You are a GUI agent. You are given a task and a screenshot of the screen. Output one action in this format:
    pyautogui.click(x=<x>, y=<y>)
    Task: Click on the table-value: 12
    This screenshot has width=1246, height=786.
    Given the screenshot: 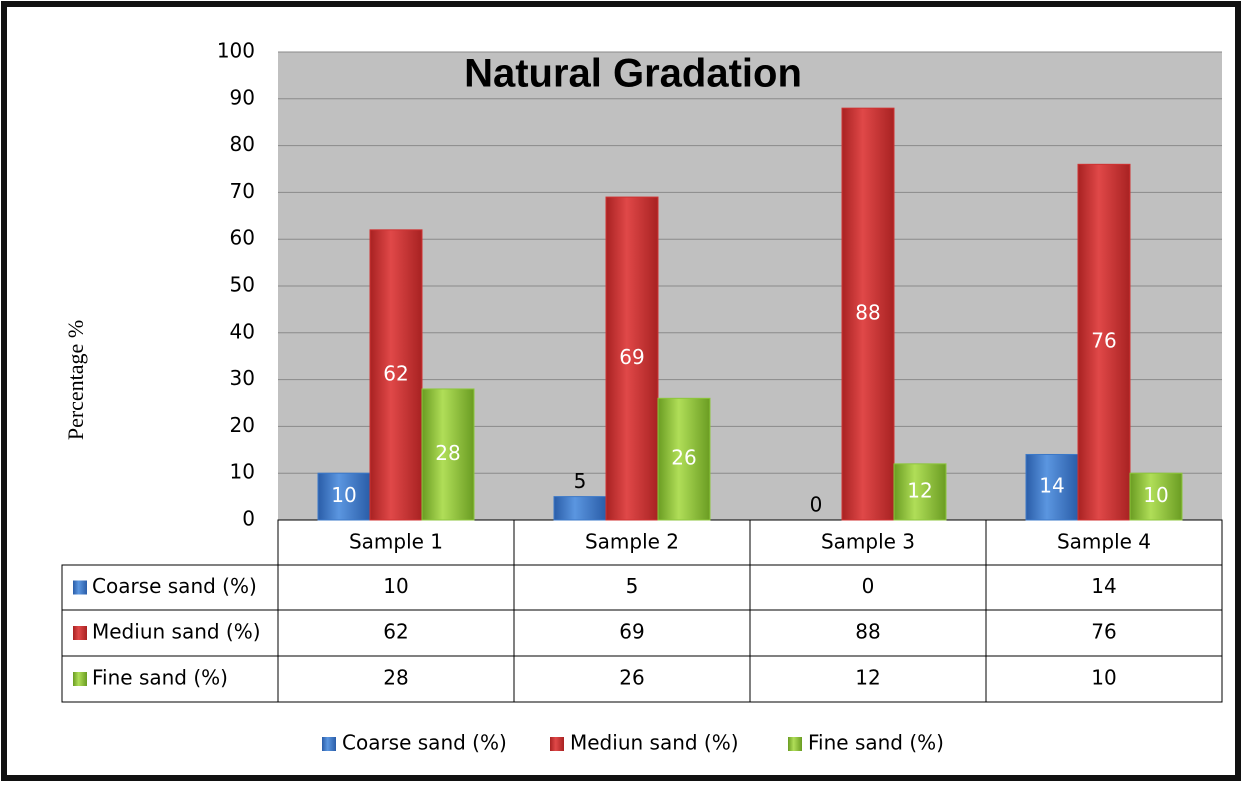 What is the action you would take?
    pyautogui.click(x=867, y=678)
    